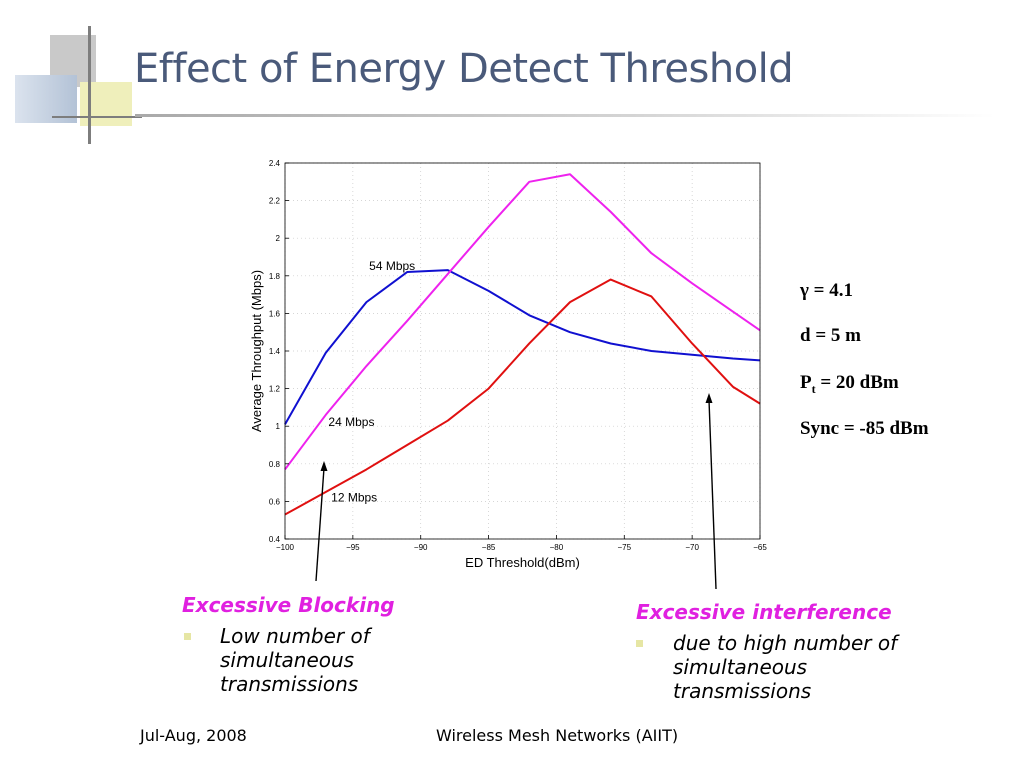 The height and width of the screenshot is (768, 1024). I want to click on blocking-line-3: transmissions, so click(289, 684).